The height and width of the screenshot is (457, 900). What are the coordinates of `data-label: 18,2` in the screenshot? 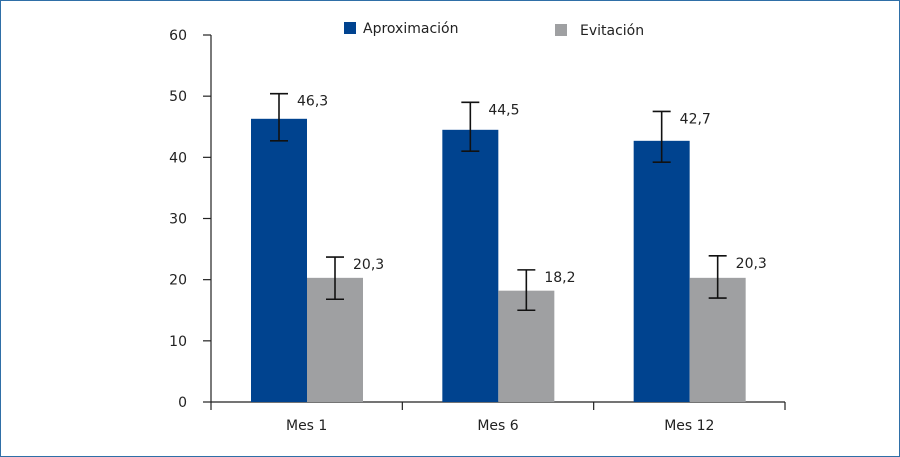 It's located at (559, 278).